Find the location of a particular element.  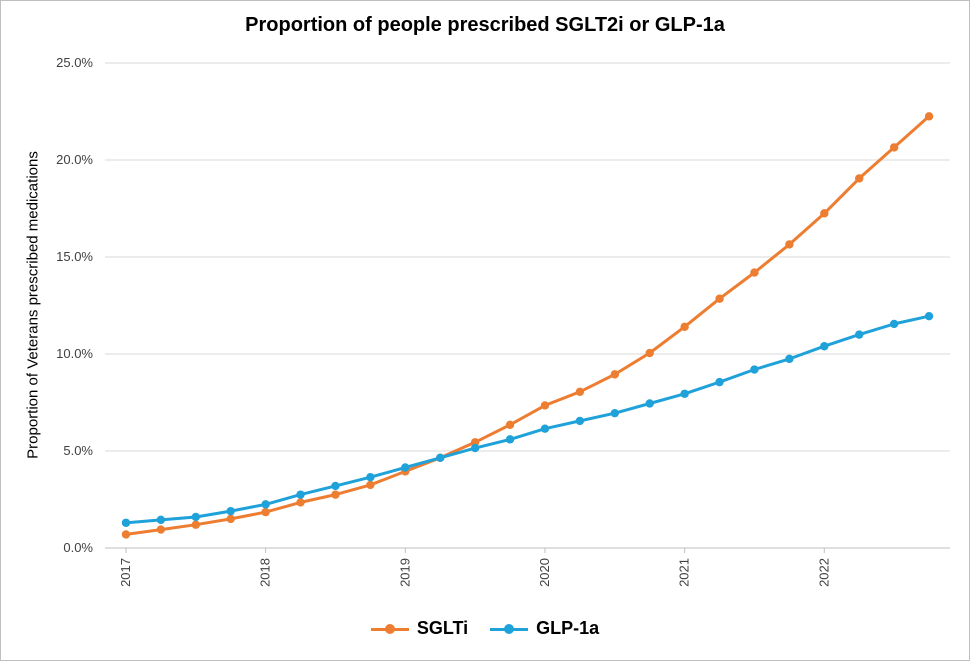

x-tick-label: 2022 is located at coordinates (823, 572).